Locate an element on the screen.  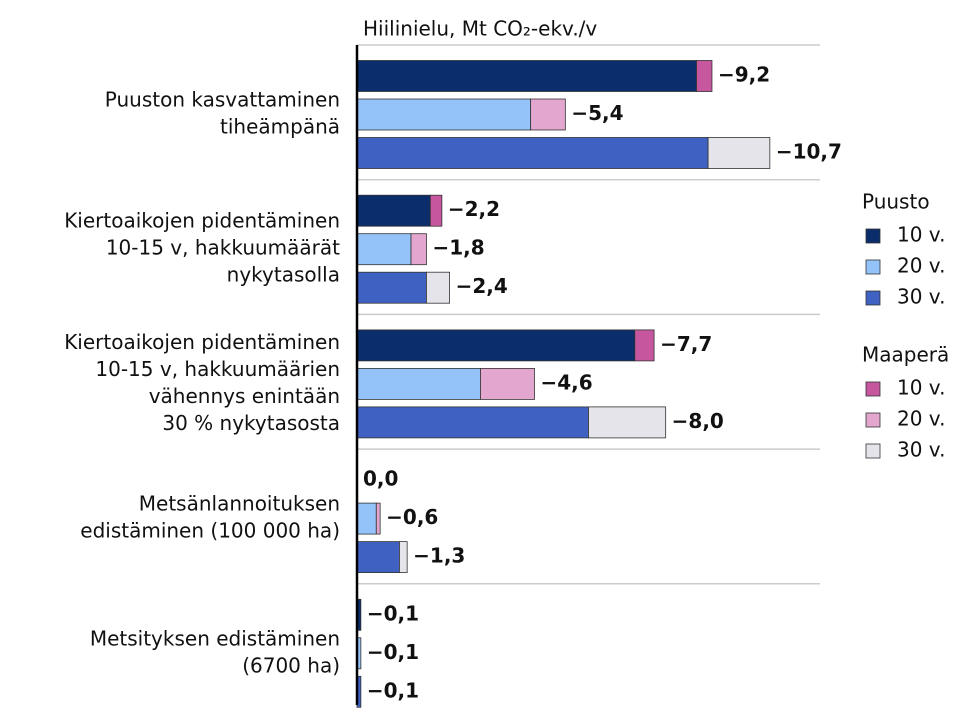
value-label: −1,8 is located at coordinates (458, 248).